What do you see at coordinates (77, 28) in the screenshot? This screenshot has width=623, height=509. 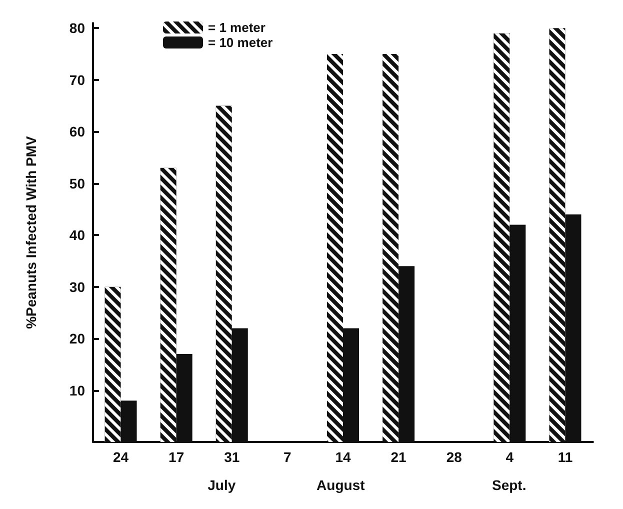 I see `y-tick-label: 80` at bounding box center [77, 28].